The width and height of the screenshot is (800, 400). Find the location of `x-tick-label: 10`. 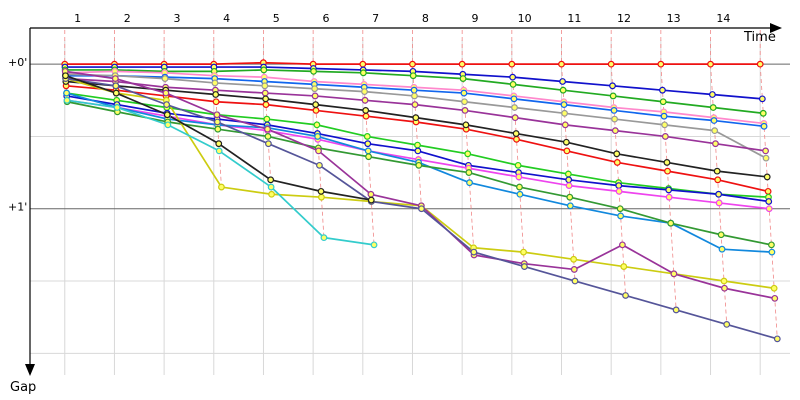

x-tick-label: 10 is located at coordinates (525, 18).